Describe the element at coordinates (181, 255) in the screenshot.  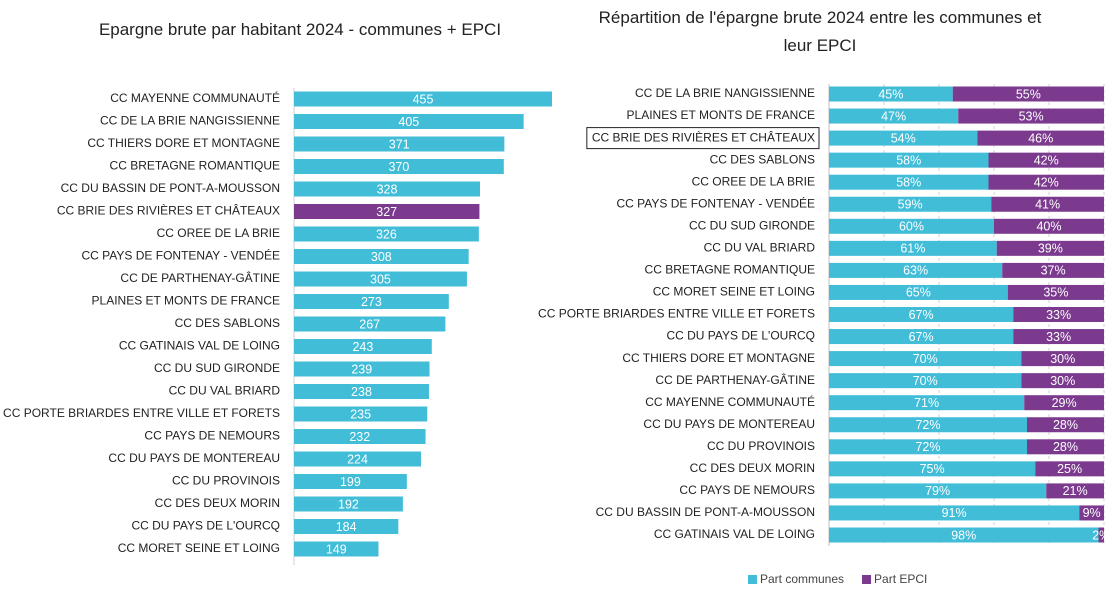
I see `y-tick-label: CC PAYS DE FONTENAY - VENDÉE` at that location.